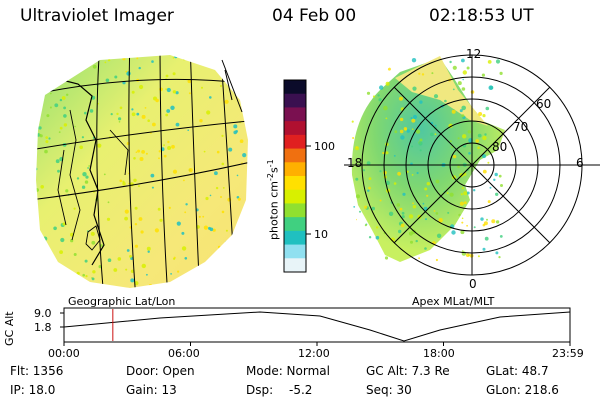  What do you see at coordinates (517, 371) in the screenshot?
I see `glat-readout: GLat: 48.7` at bounding box center [517, 371].